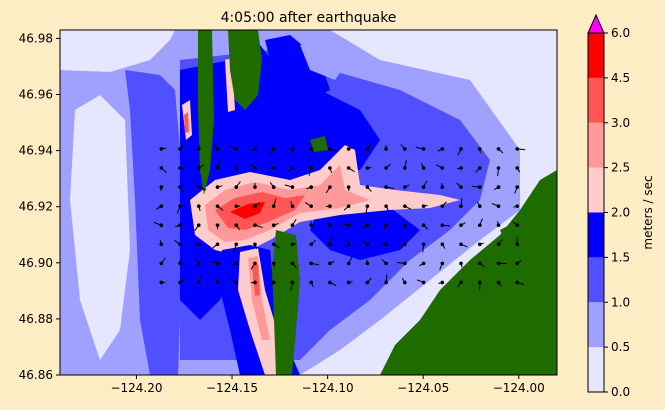  I want to click on x-tick-label: −124.10, so click(328, 388).